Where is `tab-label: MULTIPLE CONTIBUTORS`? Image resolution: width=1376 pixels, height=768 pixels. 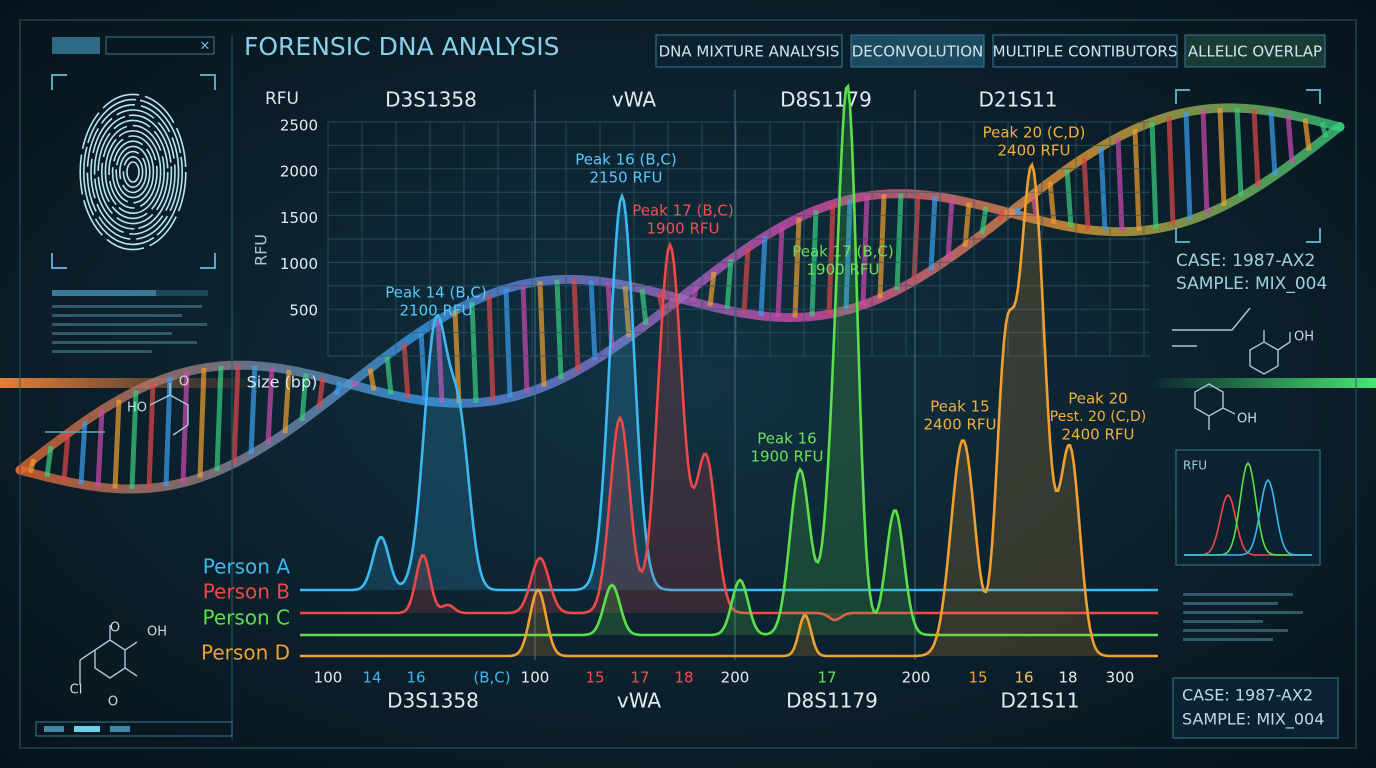 tab-label: MULTIPLE CONTIBUTORS is located at coordinates (1085, 52).